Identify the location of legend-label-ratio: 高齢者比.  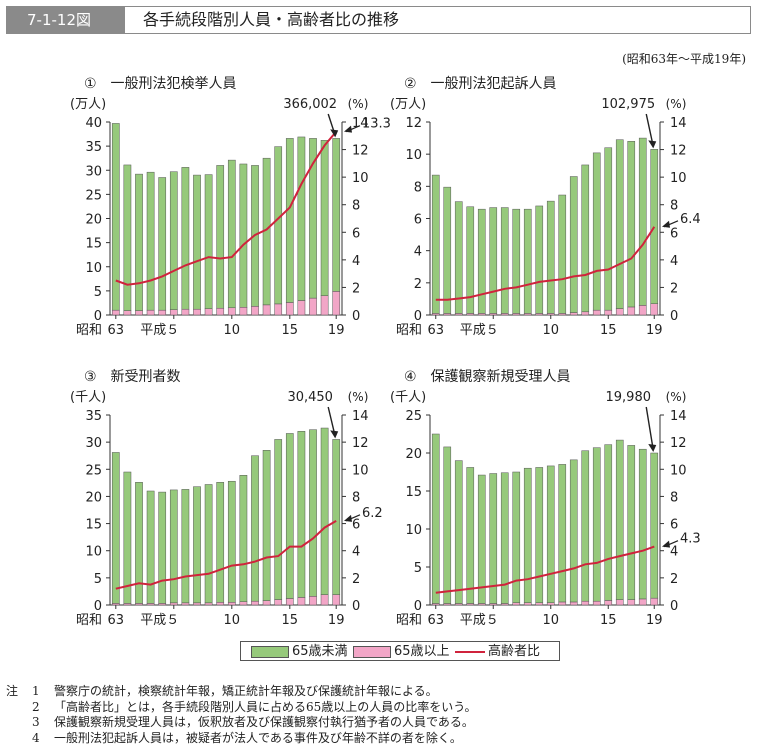
(514, 651).